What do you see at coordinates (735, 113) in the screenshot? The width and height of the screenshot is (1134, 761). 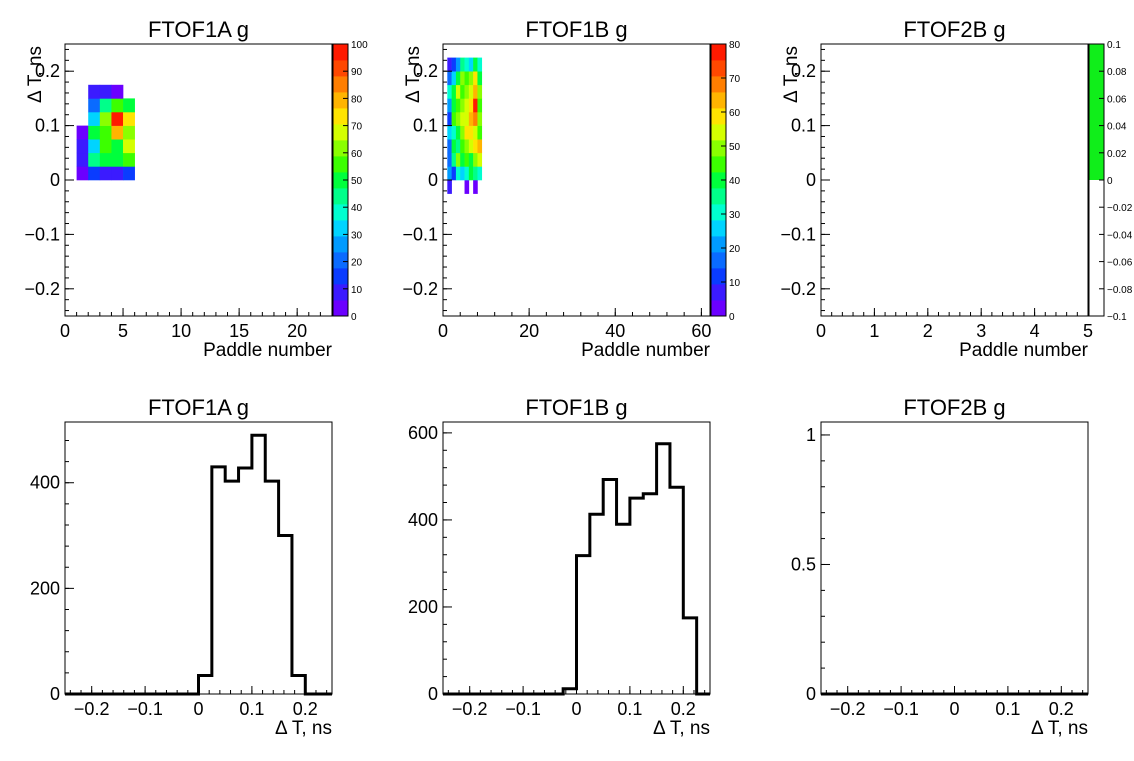 I see `colorbar-tick-label: 60` at bounding box center [735, 113].